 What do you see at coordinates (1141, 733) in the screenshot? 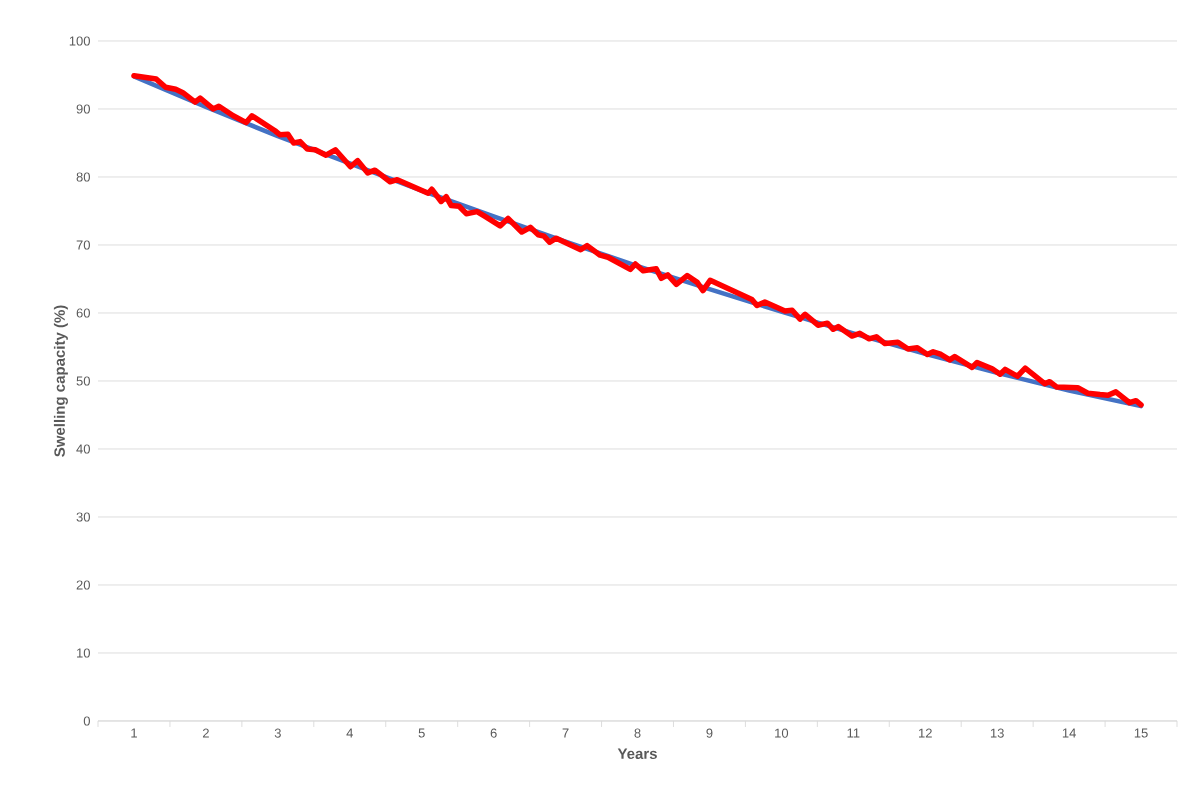
I see `x-tick-label: 15` at bounding box center [1141, 733].